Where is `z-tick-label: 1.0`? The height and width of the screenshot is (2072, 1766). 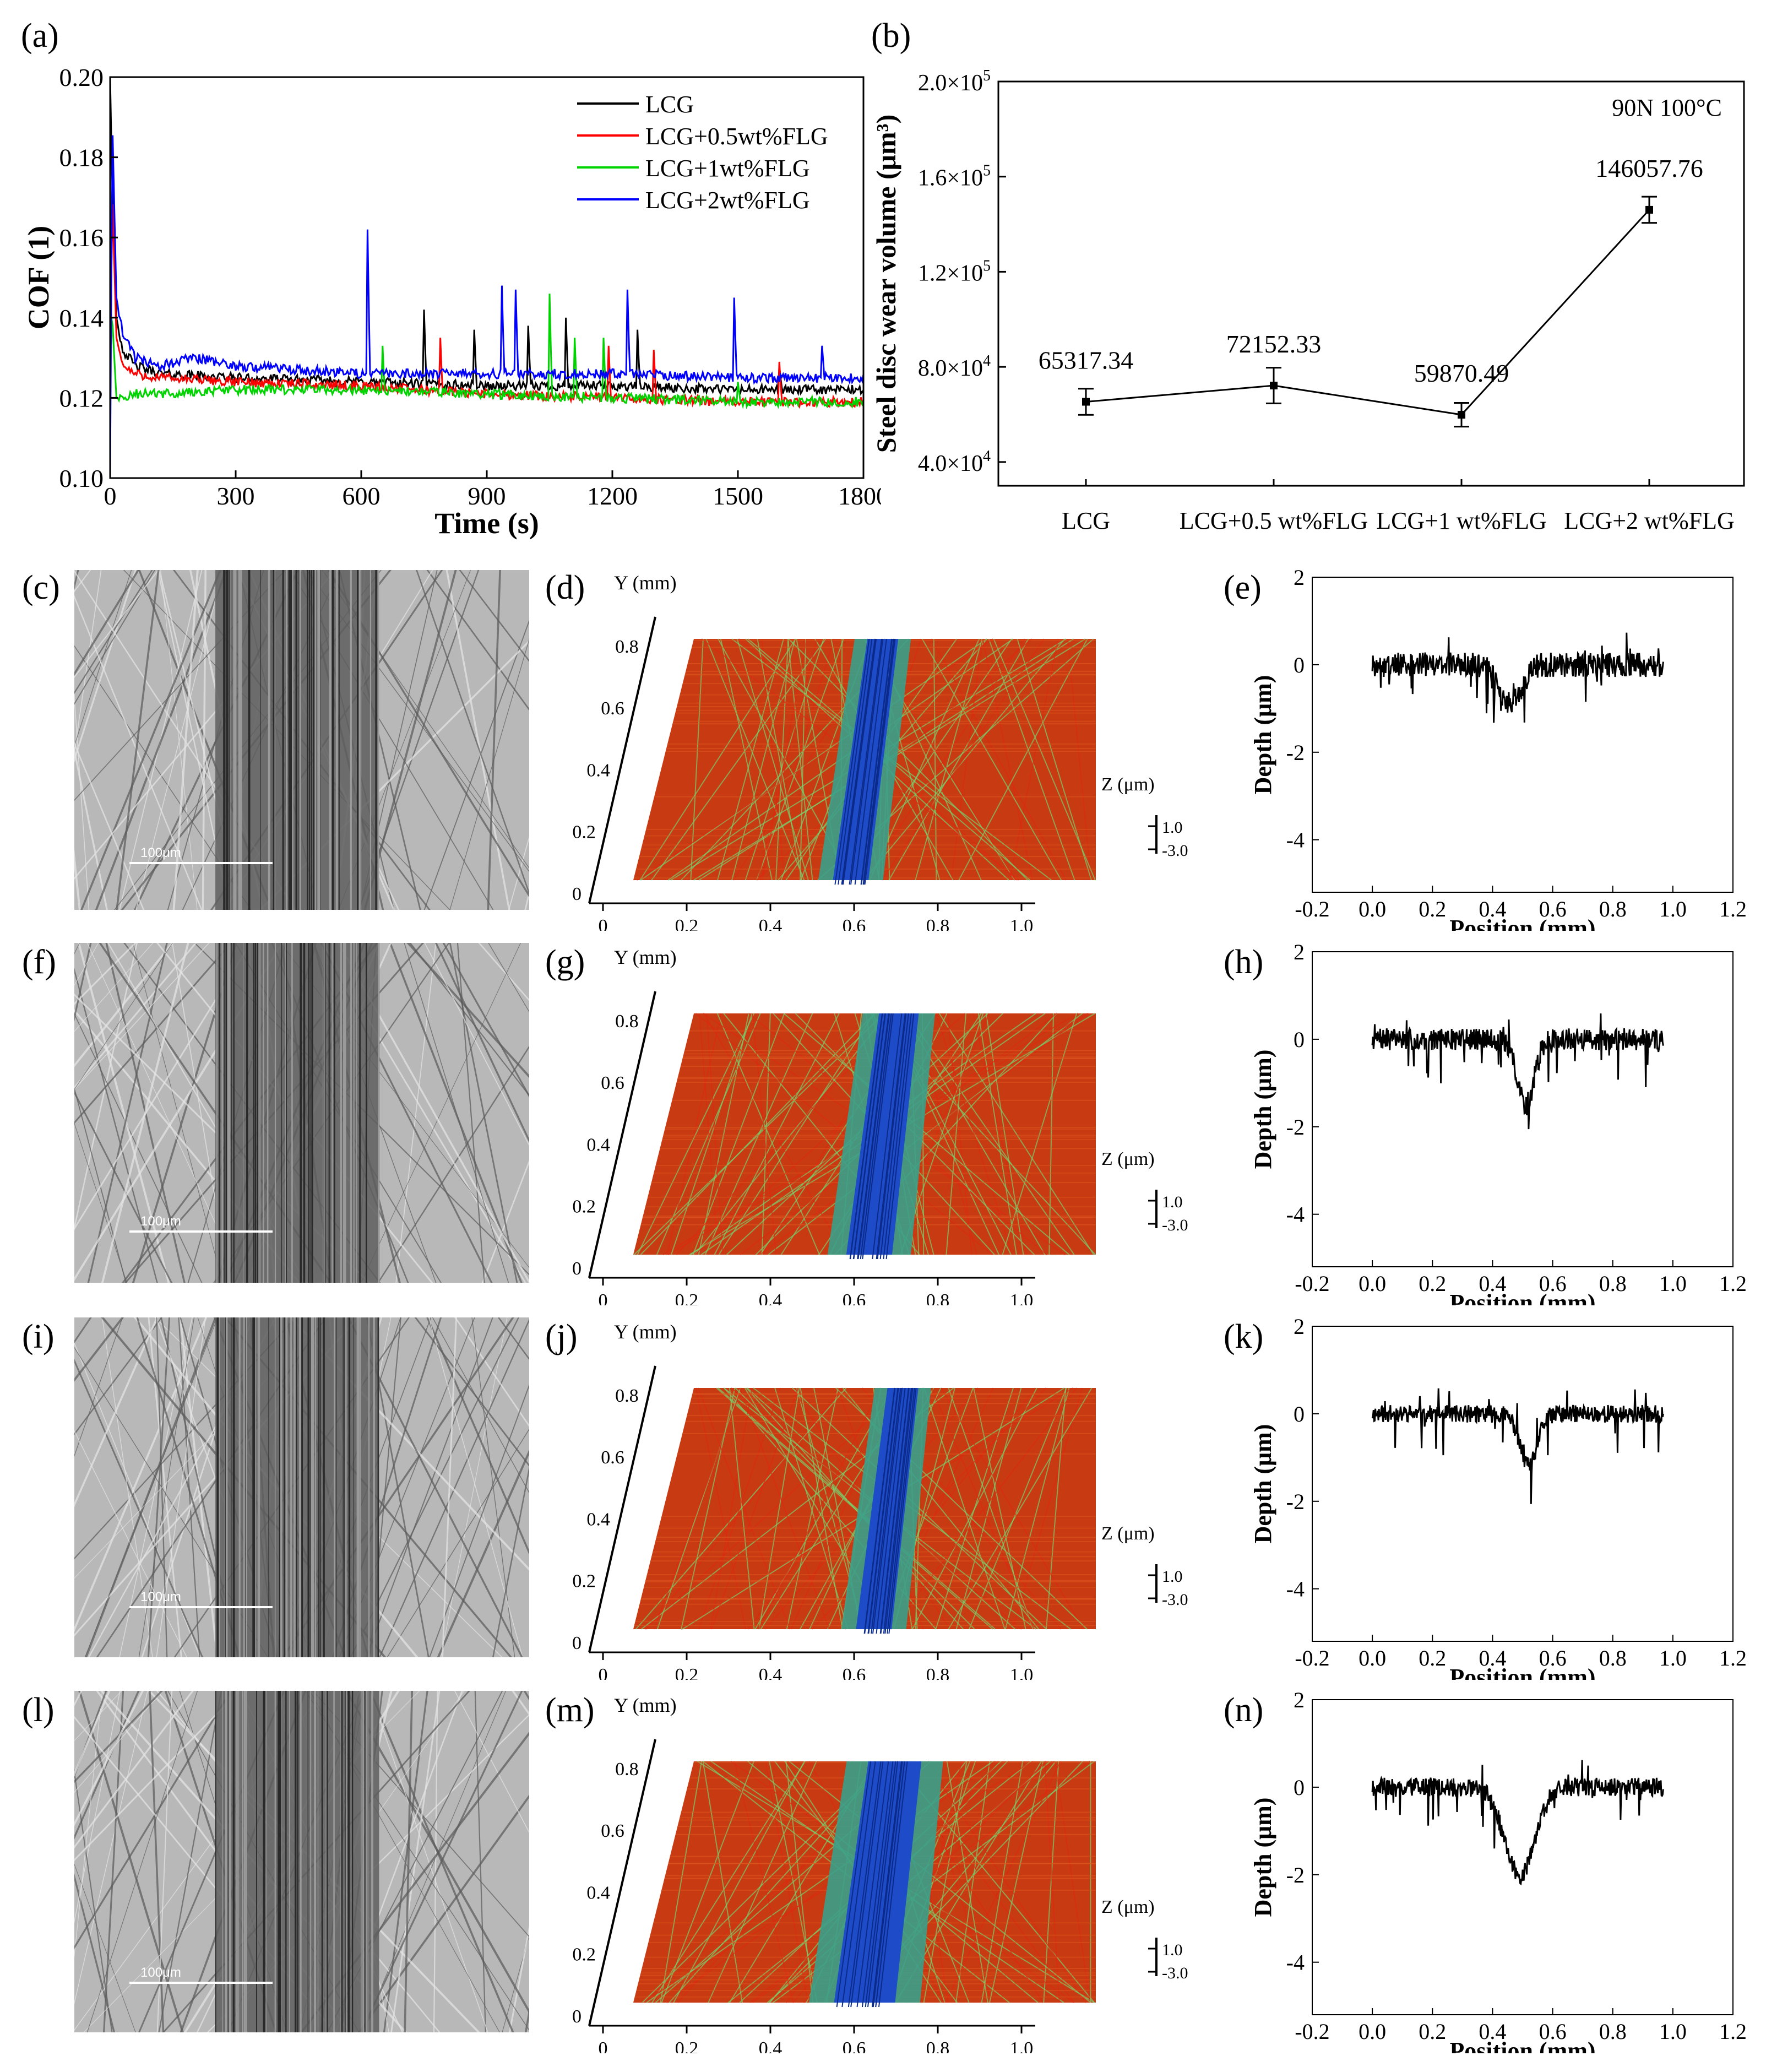 z-tick-label: 1.0 is located at coordinates (1172, 1577).